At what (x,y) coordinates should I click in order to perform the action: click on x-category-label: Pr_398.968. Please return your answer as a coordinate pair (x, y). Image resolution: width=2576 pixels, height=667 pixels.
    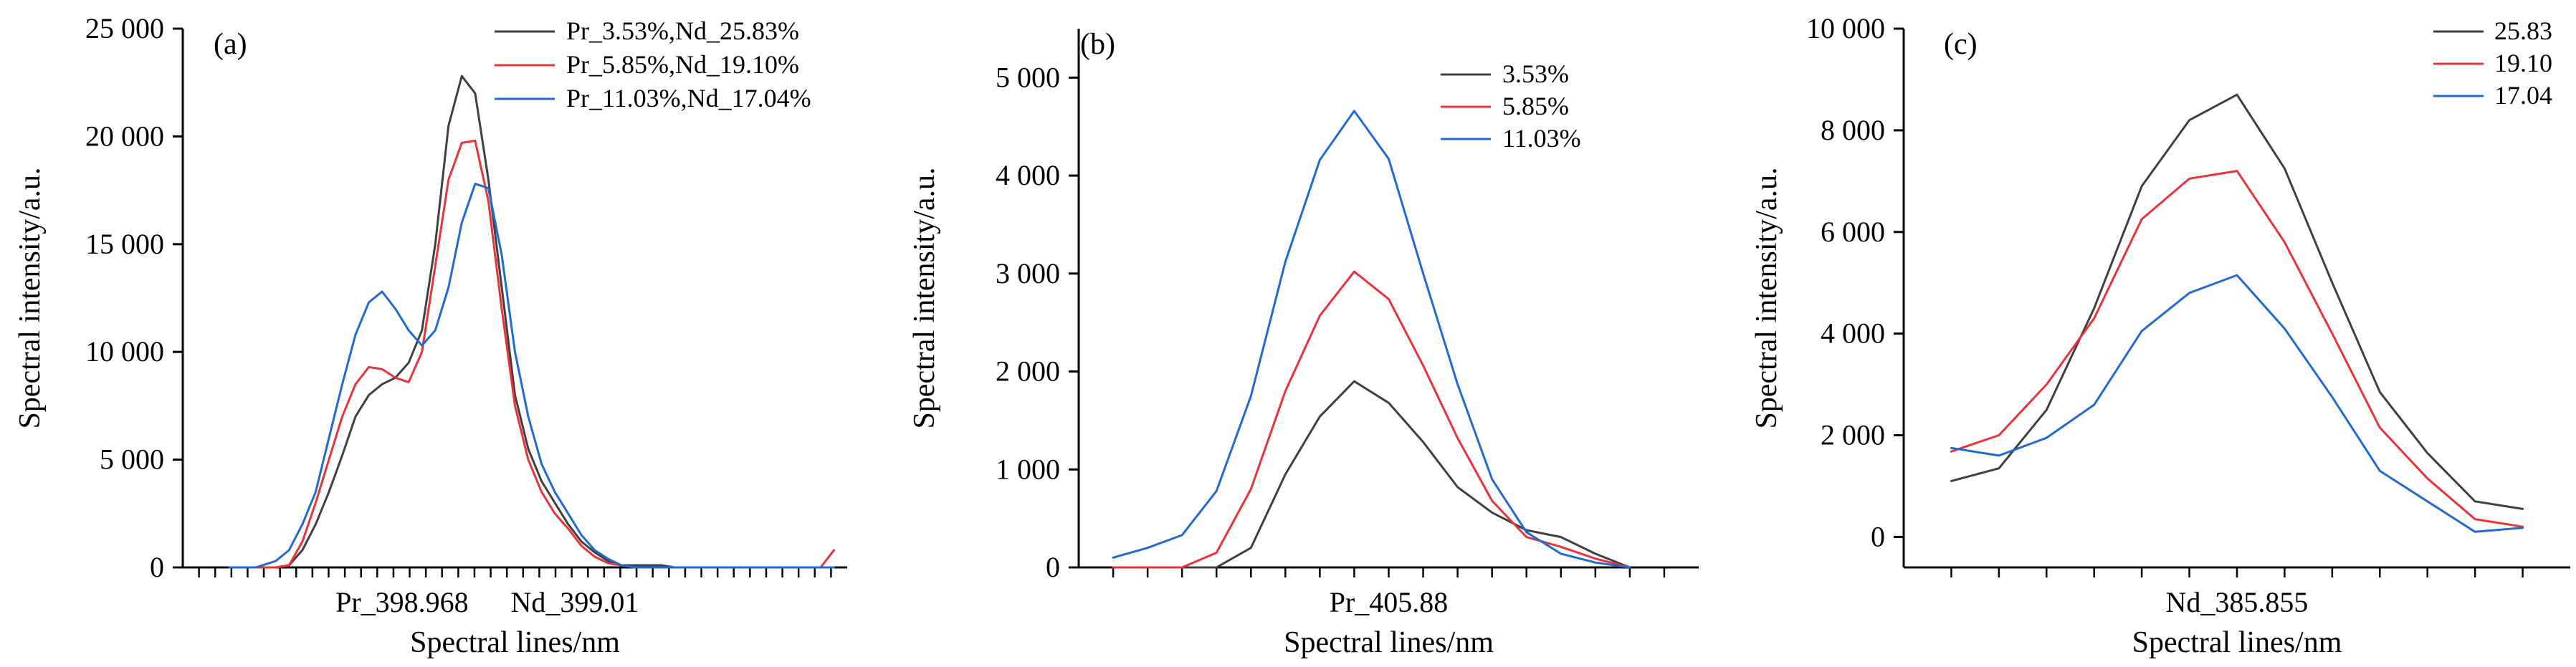
    Looking at the image, I should click on (402, 602).